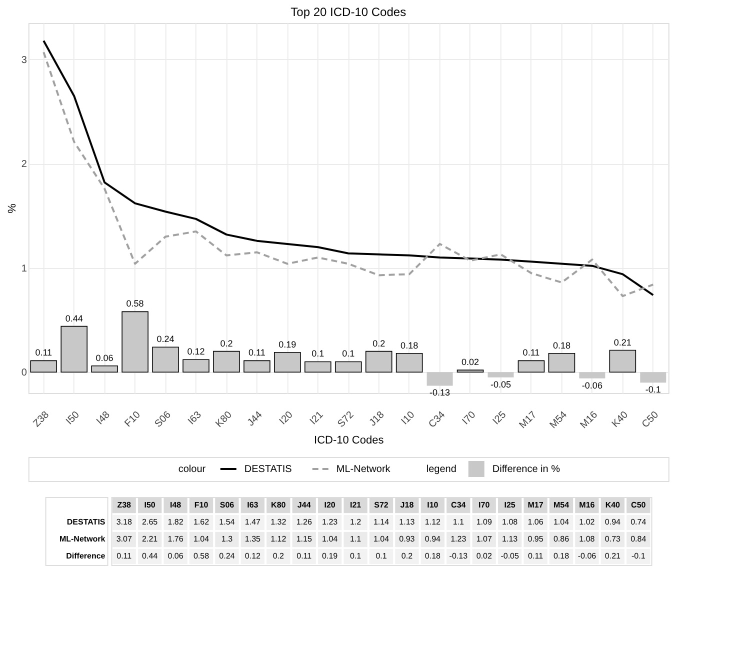 The image size is (750, 658). I want to click on x-tick-label: I50, so click(73, 418).